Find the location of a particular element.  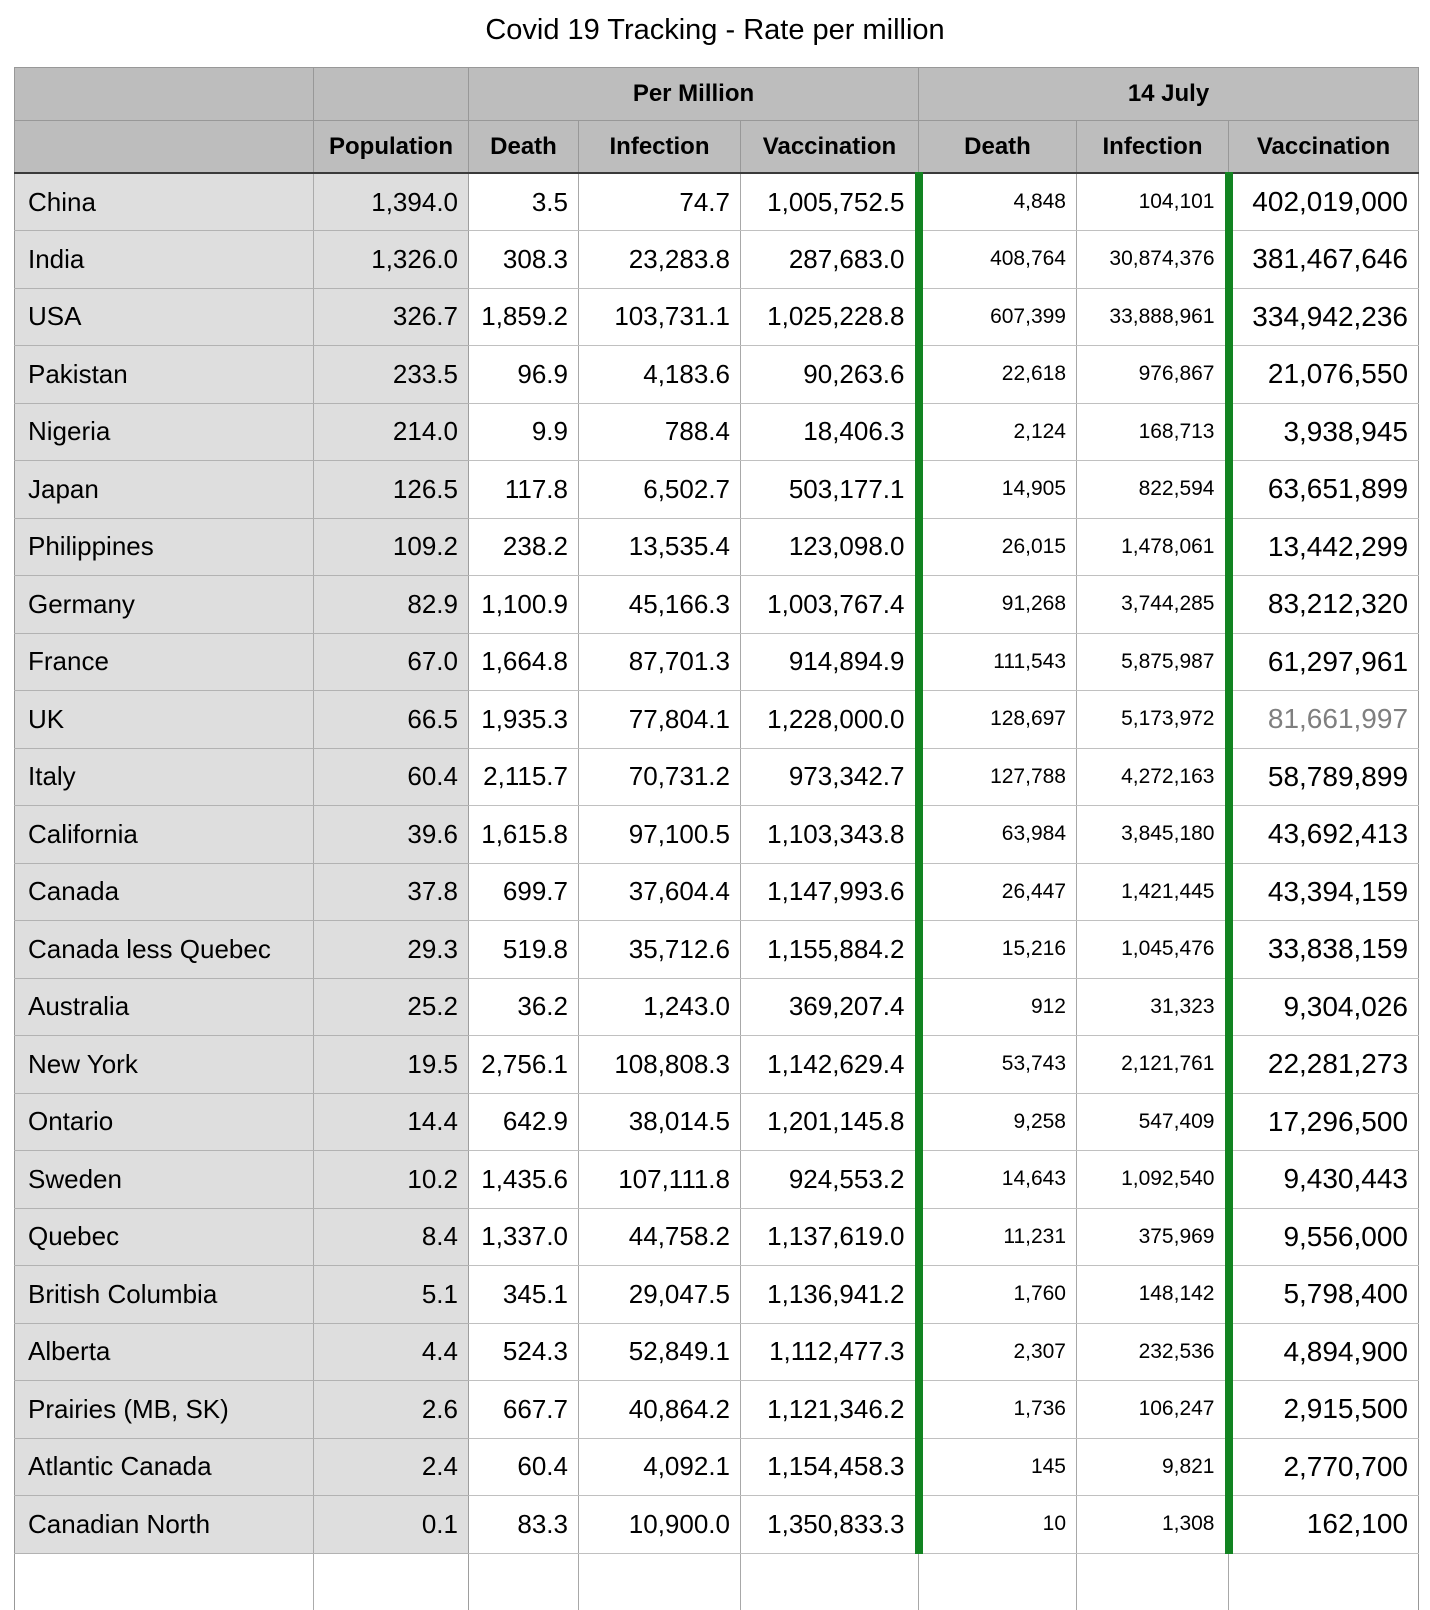

cell-pm-vaccination: 1,154,458.3 is located at coordinates (829, 1467).